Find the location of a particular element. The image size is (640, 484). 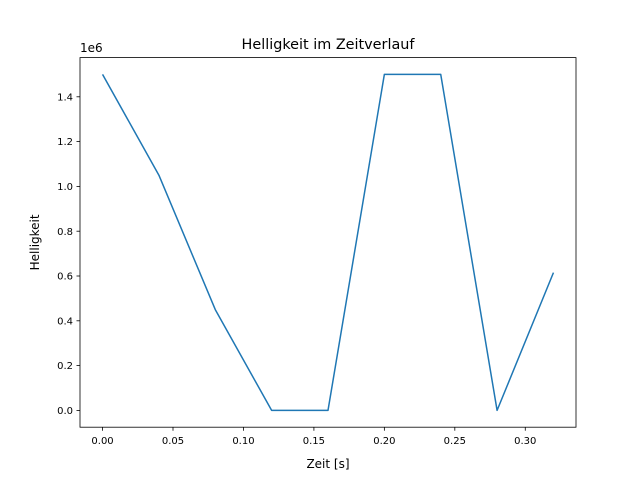

y-tick-label: 1.2 is located at coordinates (65, 142).